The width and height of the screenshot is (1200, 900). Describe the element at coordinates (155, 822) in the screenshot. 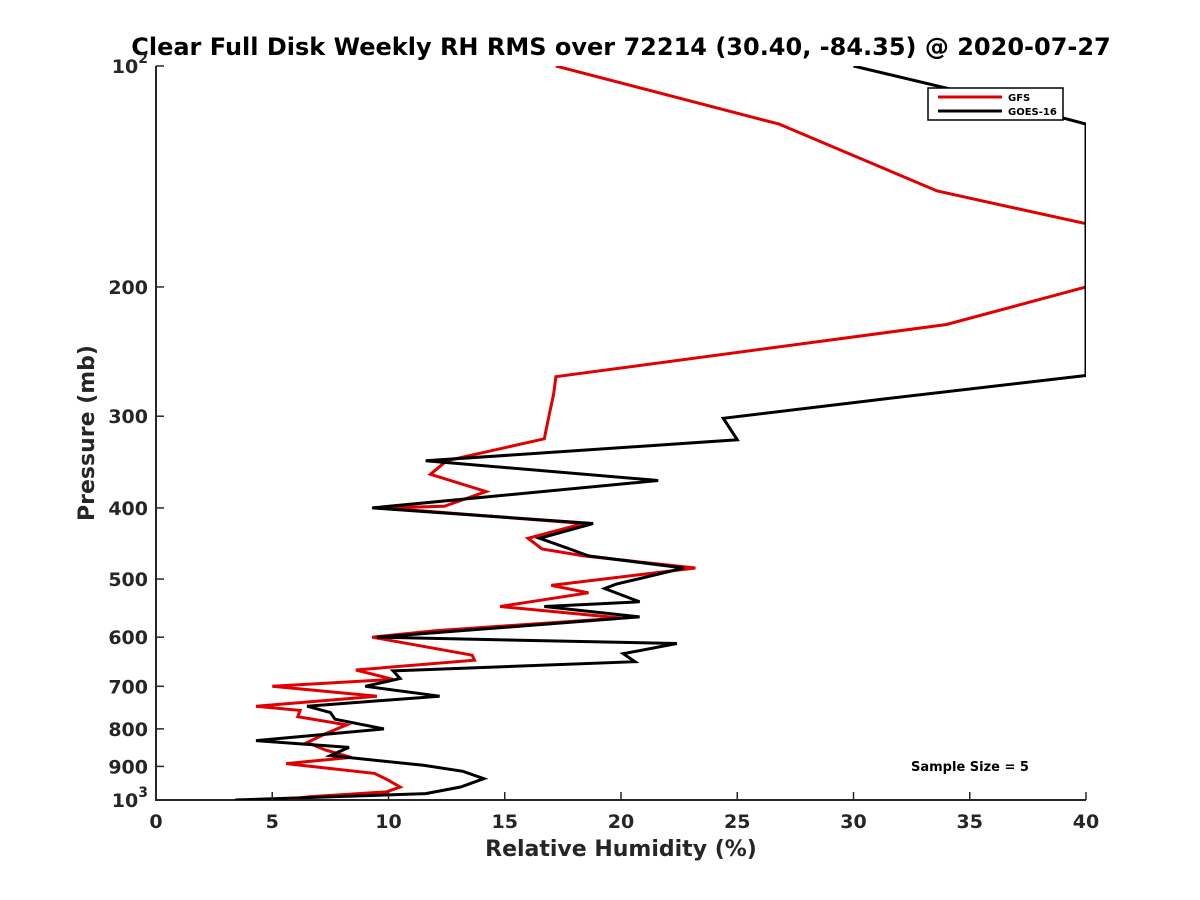

I see `x-tick-label: 0` at that location.